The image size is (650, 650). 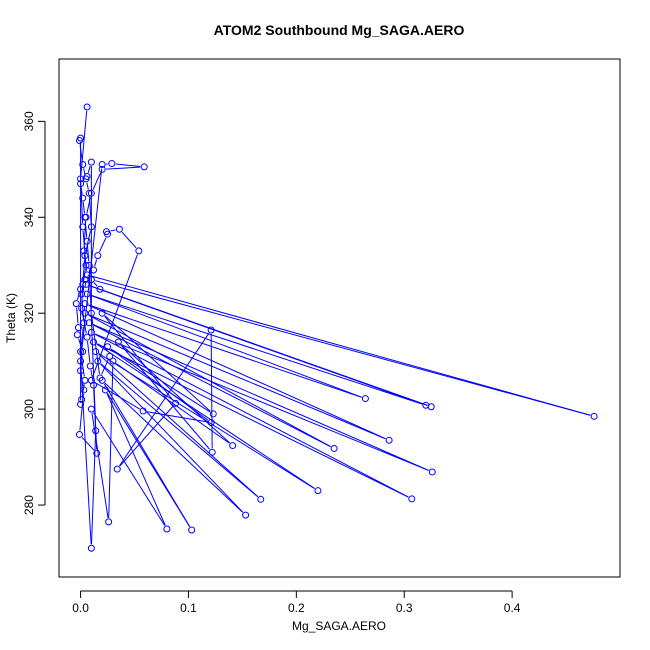 I want to click on y-axis: 280 300 320 340 360, so click(x=34, y=313).